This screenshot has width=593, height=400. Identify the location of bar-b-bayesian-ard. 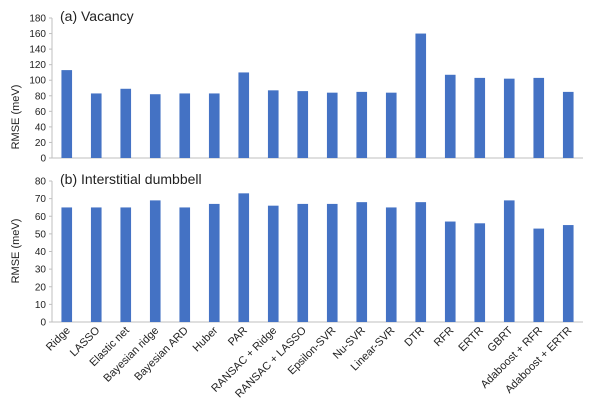
(185, 264).